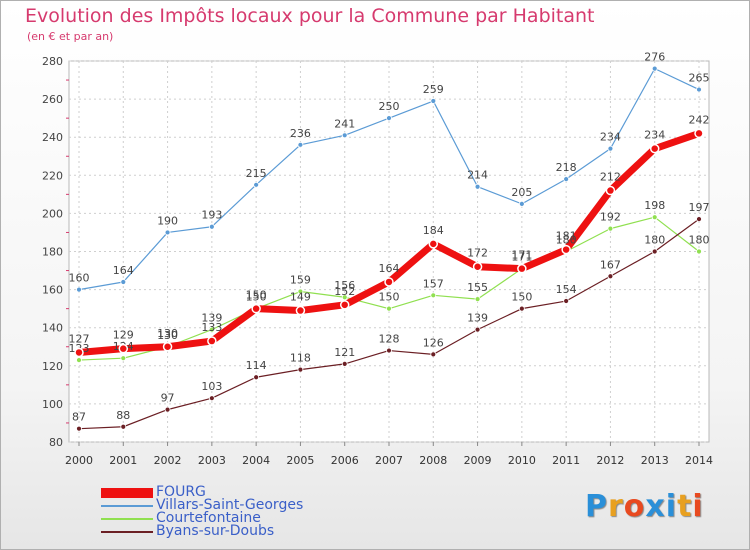  I want to click on y-tick-label: 280, so click(52, 61).